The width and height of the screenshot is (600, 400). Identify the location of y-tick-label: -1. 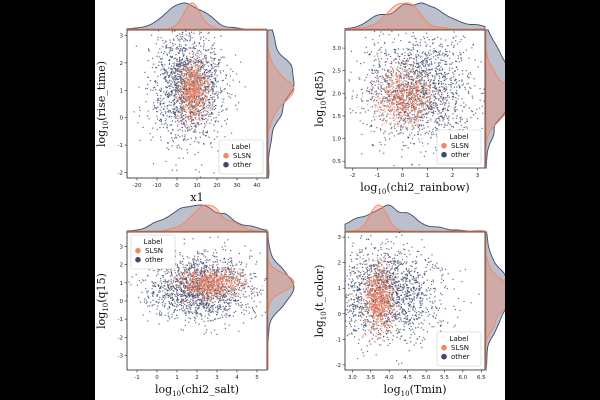
(120, 146).